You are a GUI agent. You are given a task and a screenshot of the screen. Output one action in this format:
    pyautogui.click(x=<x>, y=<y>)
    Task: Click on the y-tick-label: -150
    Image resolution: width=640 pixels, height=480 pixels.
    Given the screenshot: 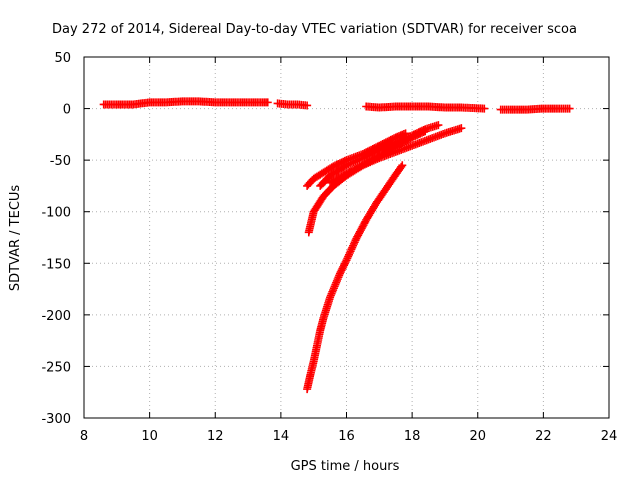 What is the action you would take?
    pyautogui.click(x=56, y=264)
    